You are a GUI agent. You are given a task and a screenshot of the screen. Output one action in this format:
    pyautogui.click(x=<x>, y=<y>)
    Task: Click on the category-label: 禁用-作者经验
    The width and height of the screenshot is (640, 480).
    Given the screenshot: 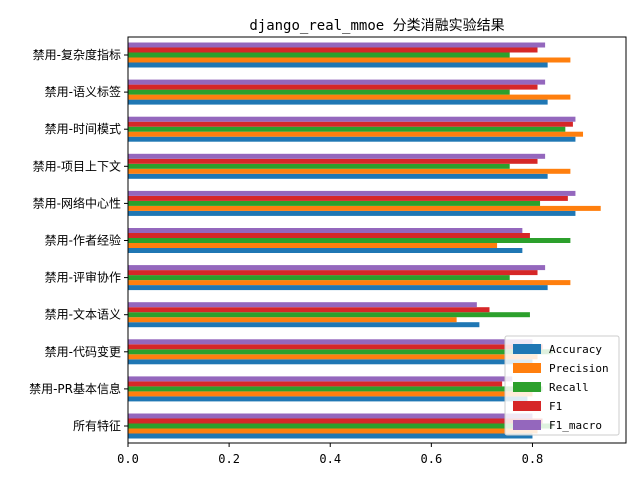 What is the action you would take?
    pyautogui.click(x=83, y=240)
    